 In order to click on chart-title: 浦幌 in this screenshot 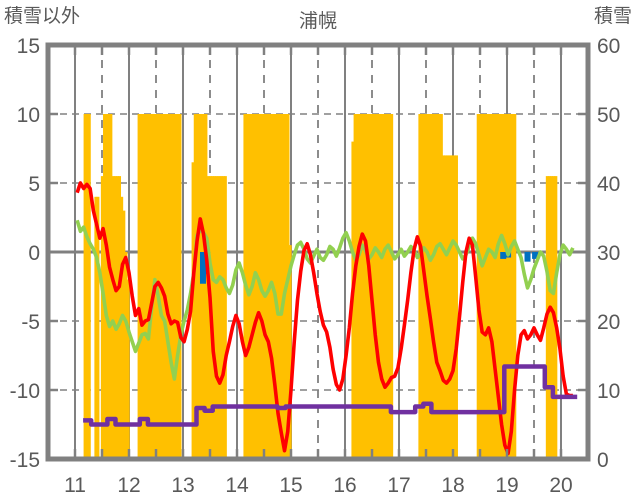, I will do `click(318, 21)`.